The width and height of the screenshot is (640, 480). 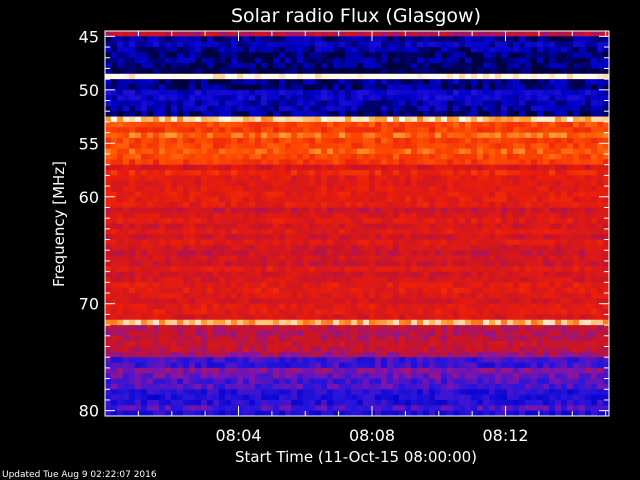 I want to click on heatmap-row, so click(x=357, y=221).